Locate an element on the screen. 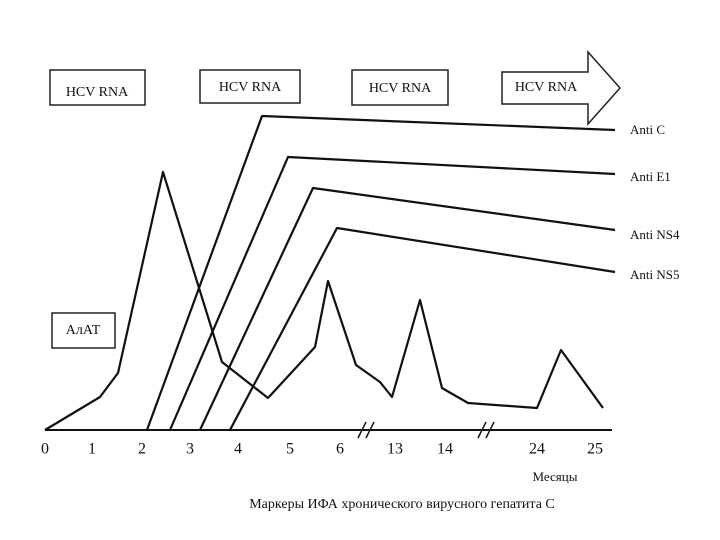 The width and height of the screenshot is (720, 540). x-tick-label: 0 is located at coordinates (45, 449).